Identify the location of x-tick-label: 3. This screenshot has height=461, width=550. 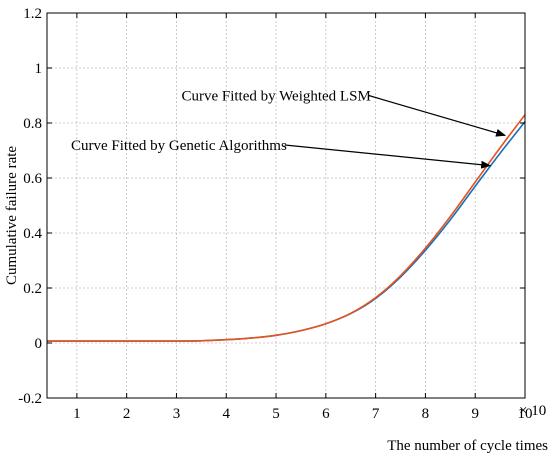
(177, 414).